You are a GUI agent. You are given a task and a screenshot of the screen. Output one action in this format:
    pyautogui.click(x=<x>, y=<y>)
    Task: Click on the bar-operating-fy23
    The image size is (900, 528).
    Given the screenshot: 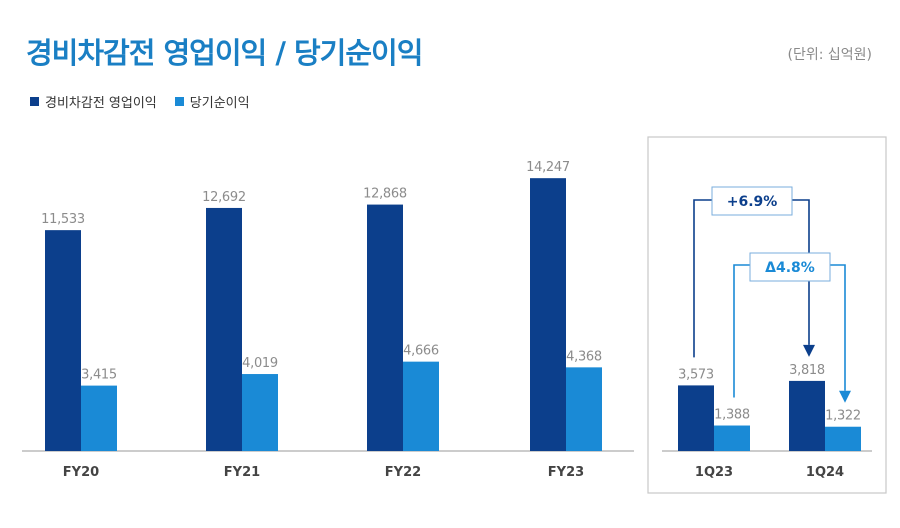 What is the action you would take?
    pyautogui.click(x=548, y=314)
    